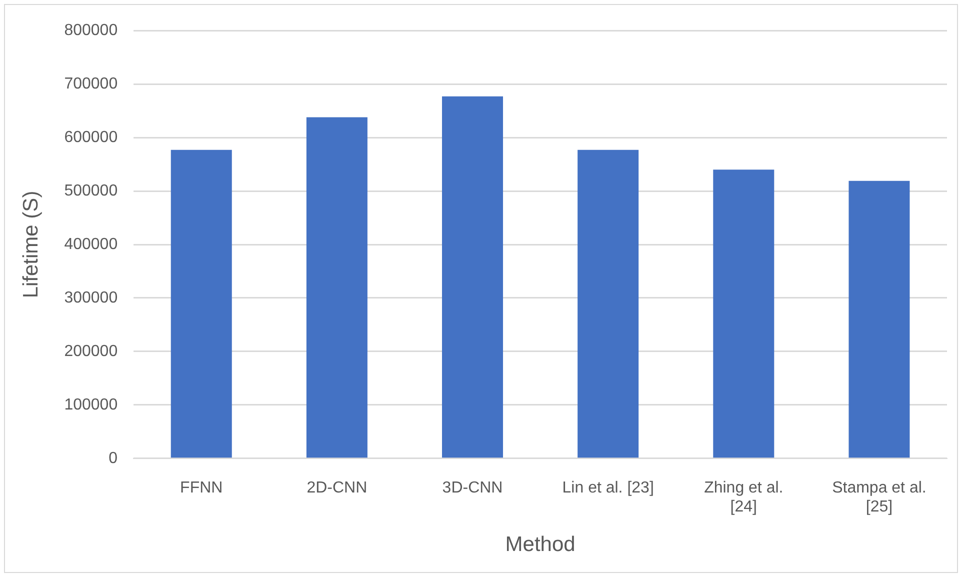  I want to click on x-tick-label: 2D-CNN, so click(337, 487).